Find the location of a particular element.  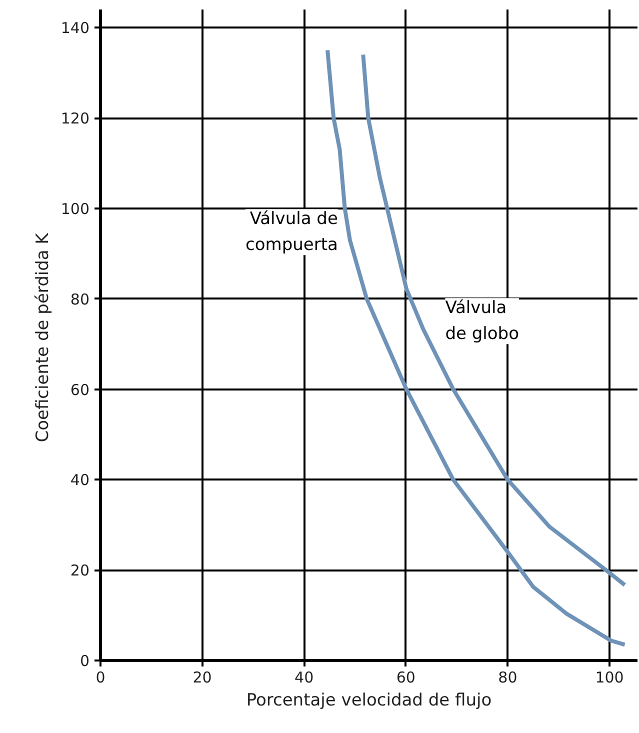

x-axis-title: Porcentaje velocidad de flujo is located at coordinates (369, 700).